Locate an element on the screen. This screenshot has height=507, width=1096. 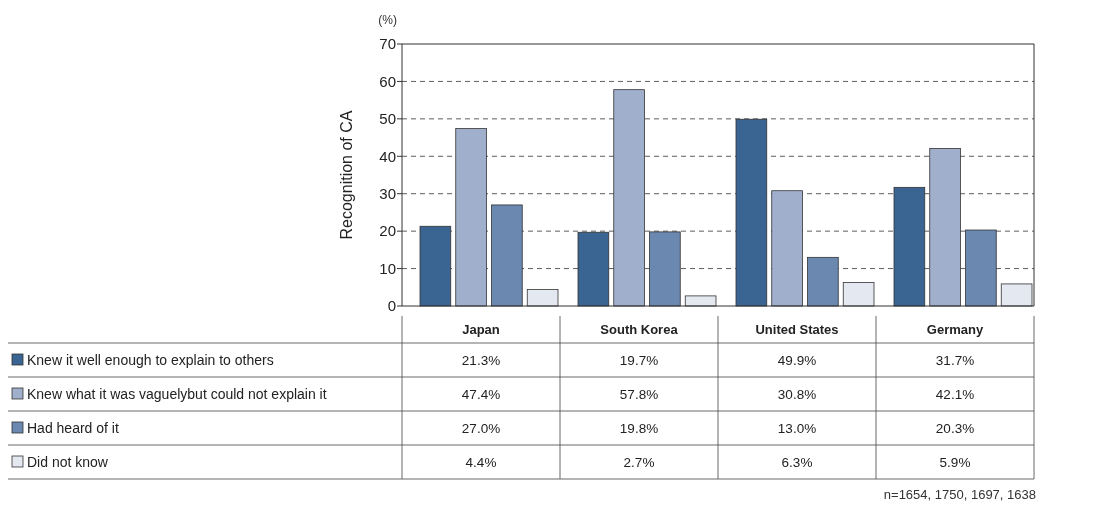
data-label: 47.4% is located at coordinates (481, 394).